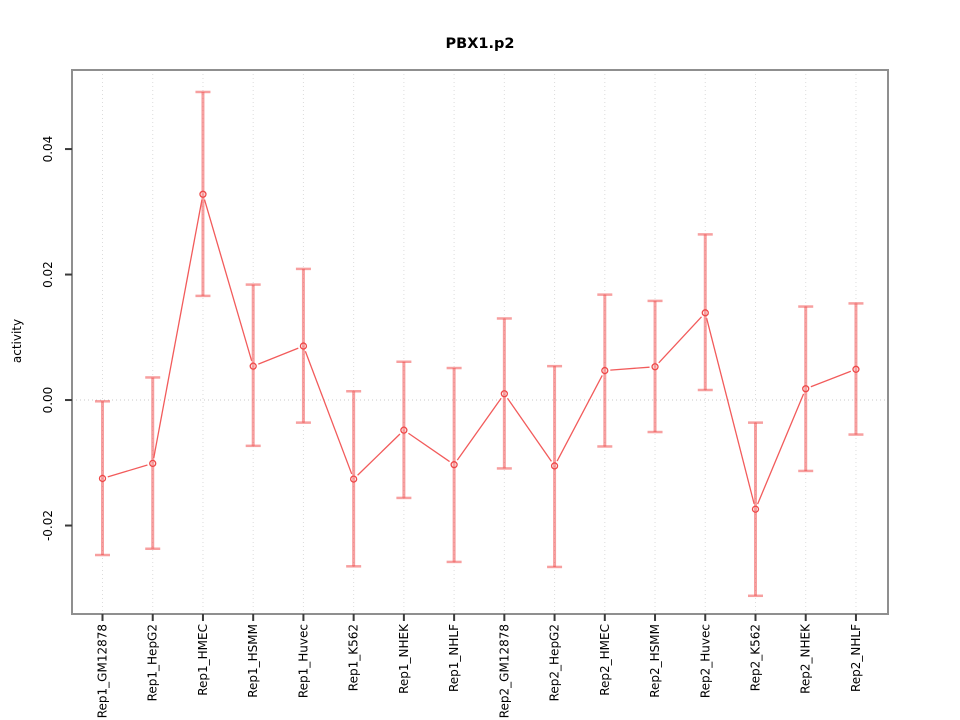 The height and width of the screenshot is (720, 960). What do you see at coordinates (303, 661) in the screenshot?
I see `x-tick-label: Rep1_Huvec` at bounding box center [303, 661].